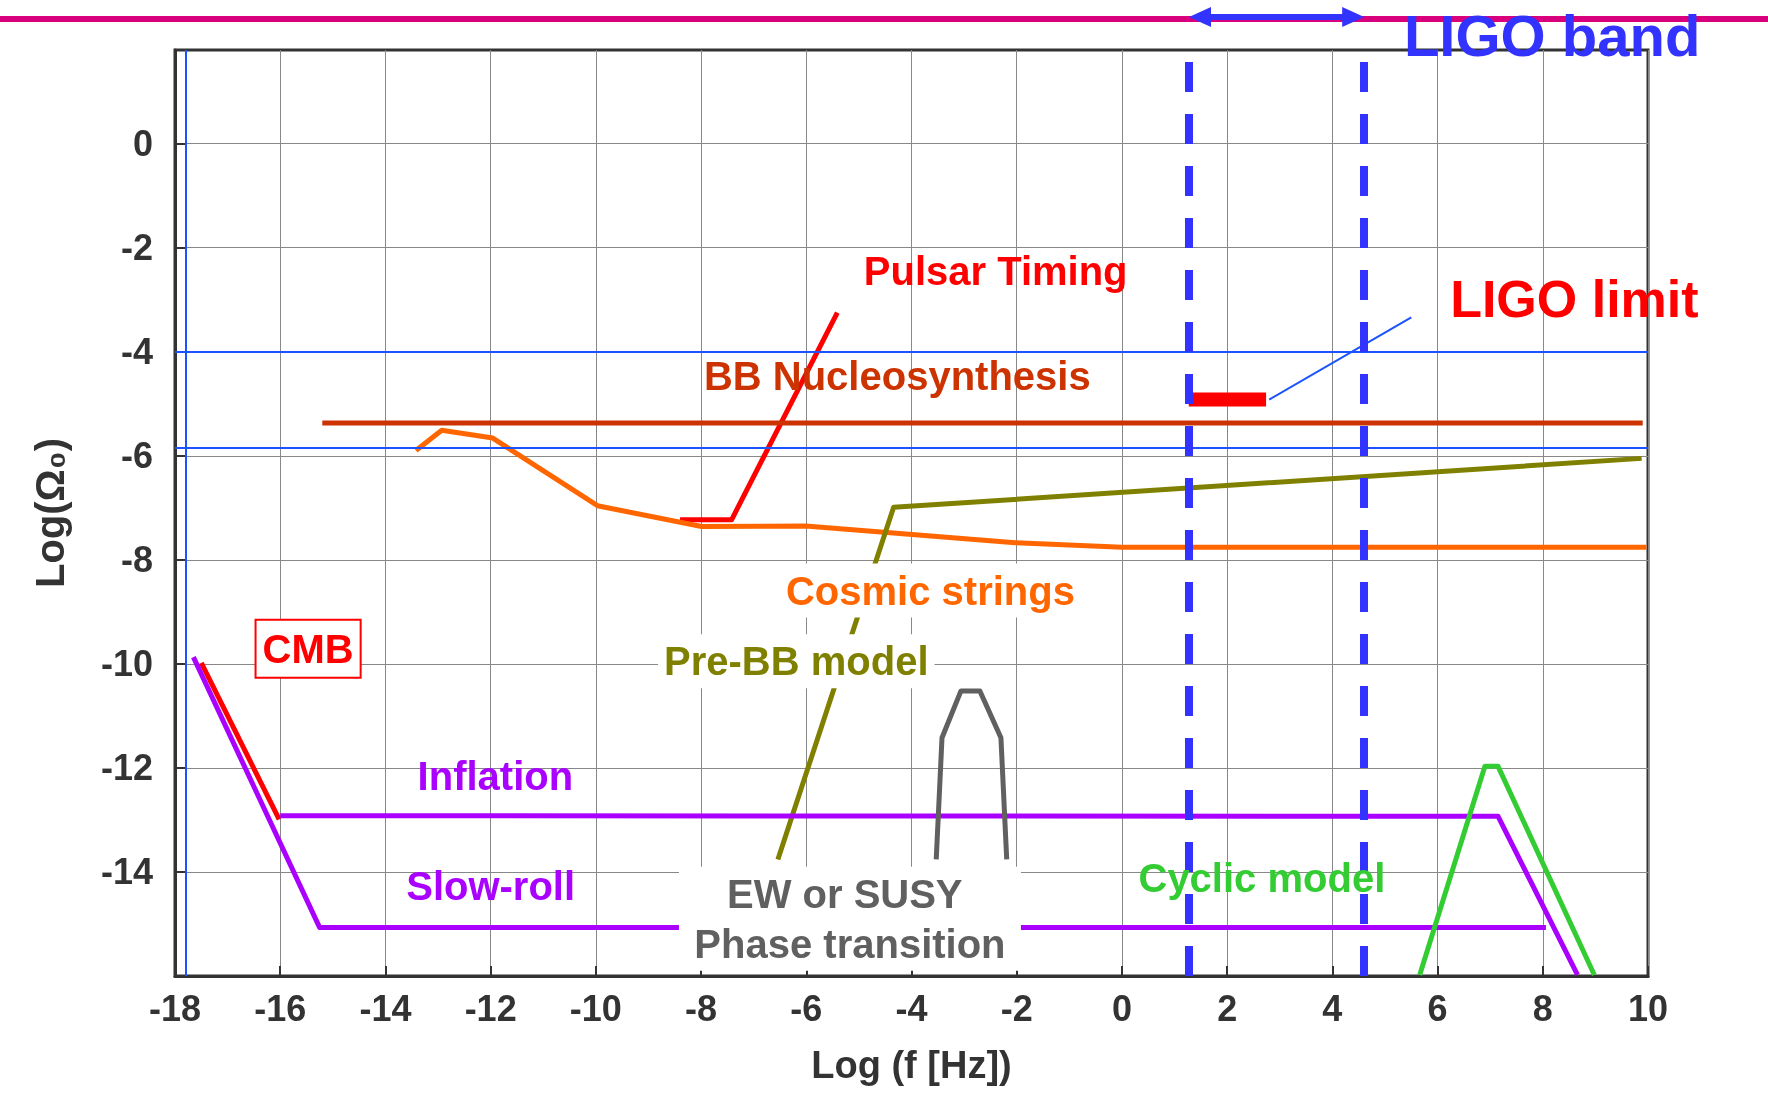 This screenshot has height=1106, width=1768. Describe the element at coordinates (280, 1008) in the screenshot. I see `x-tick-label: -16` at that location.